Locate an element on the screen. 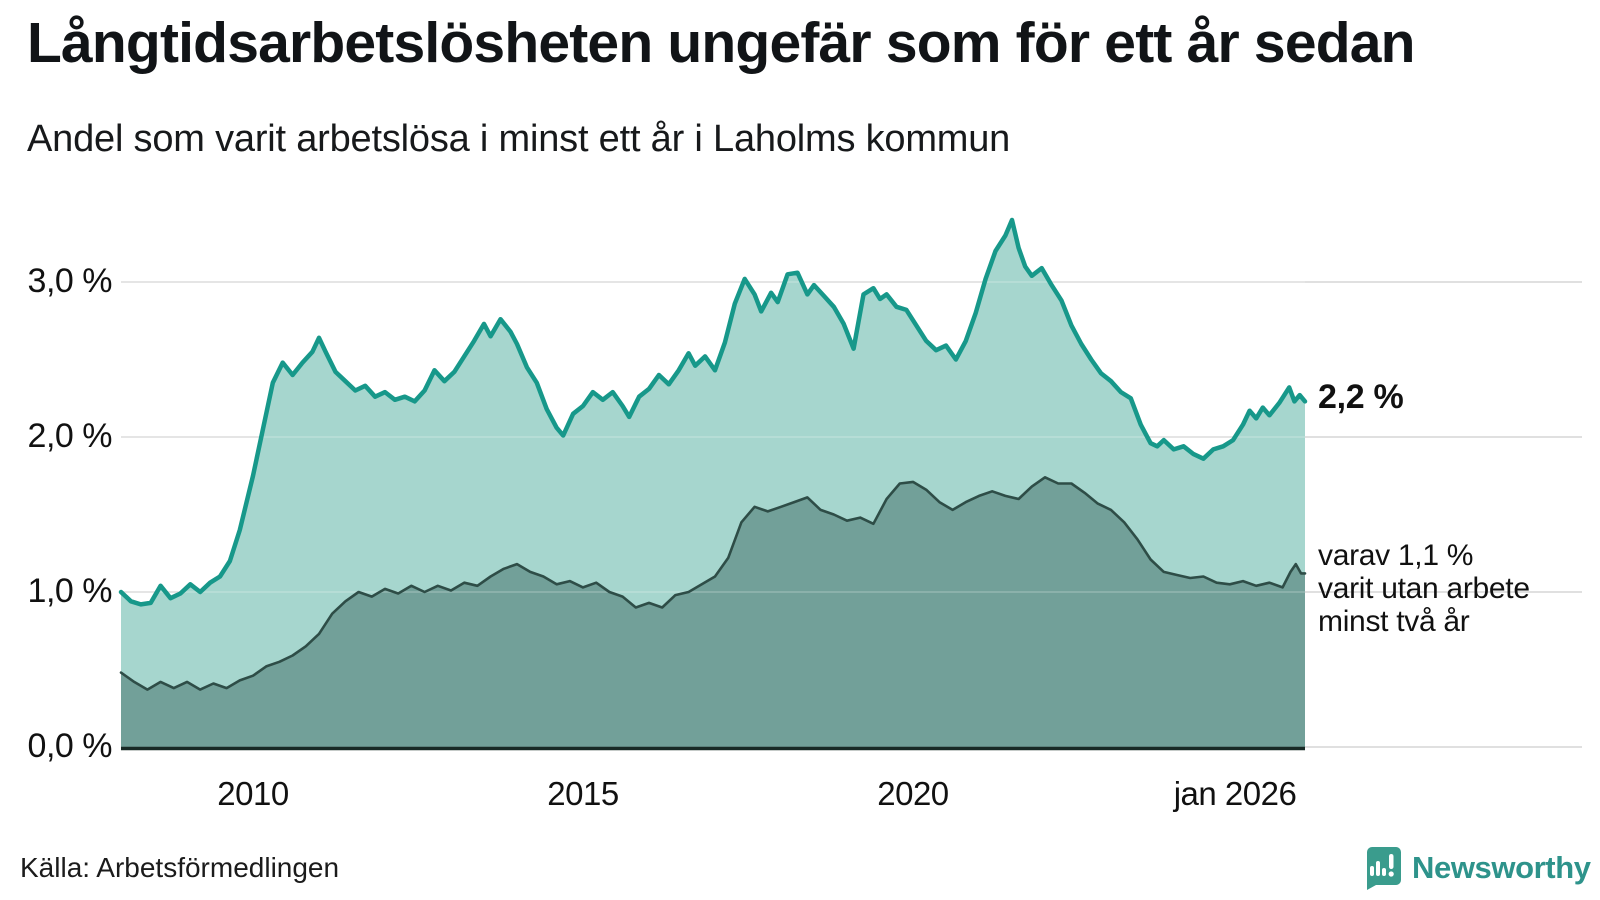 The width and height of the screenshot is (1600, 900). y-tick-0: 0,0 % is located at coordinates (70, 746).